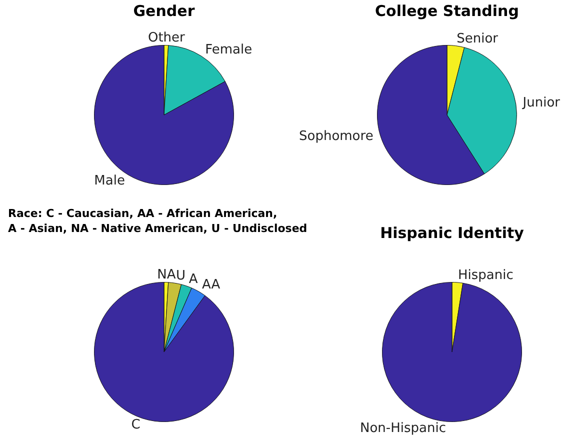 This screenshot has height=444, width=573. Describe the element at coordinates (336, 136) in the screenshot. I see `slice-label: Sophomore` at that location.